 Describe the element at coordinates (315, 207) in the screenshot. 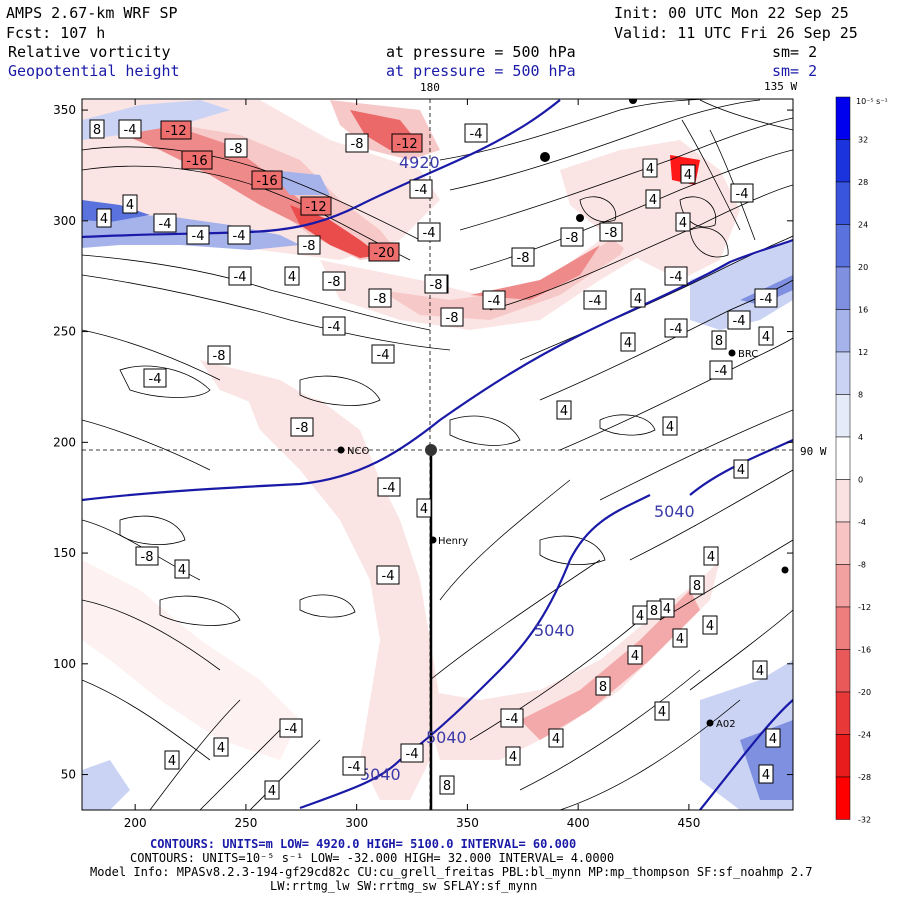

I see `vorticity-label: -12` at that location.